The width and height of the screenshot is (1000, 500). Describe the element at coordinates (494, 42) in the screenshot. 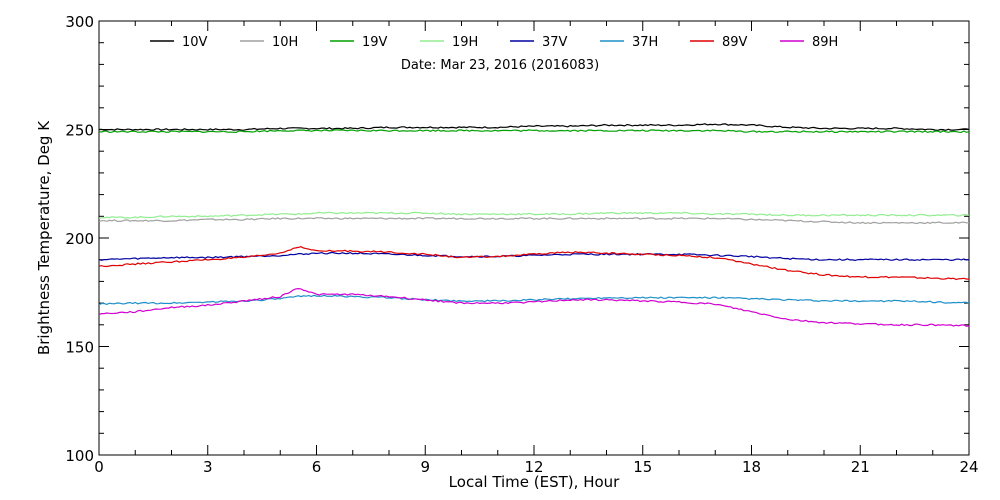

I see `legend: 10V 10H 19V 19H 37V 37H 89V 89H` at that location.